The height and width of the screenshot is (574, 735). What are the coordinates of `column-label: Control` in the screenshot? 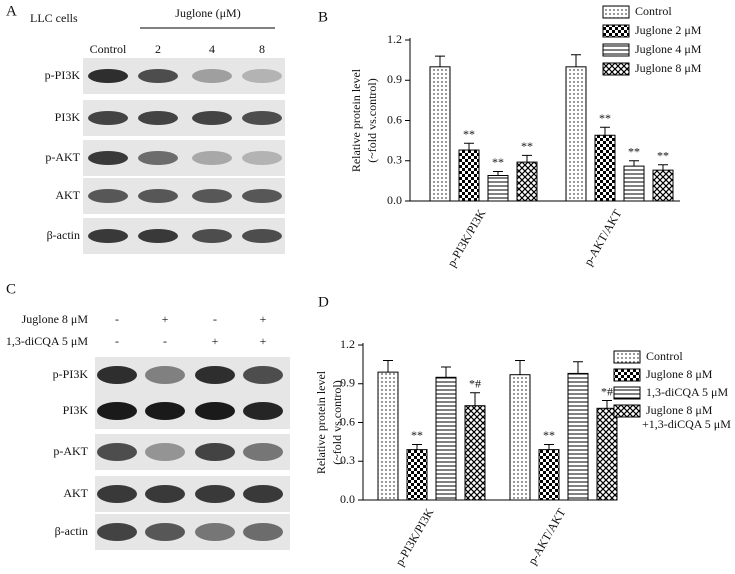 It's located at (108, 49).